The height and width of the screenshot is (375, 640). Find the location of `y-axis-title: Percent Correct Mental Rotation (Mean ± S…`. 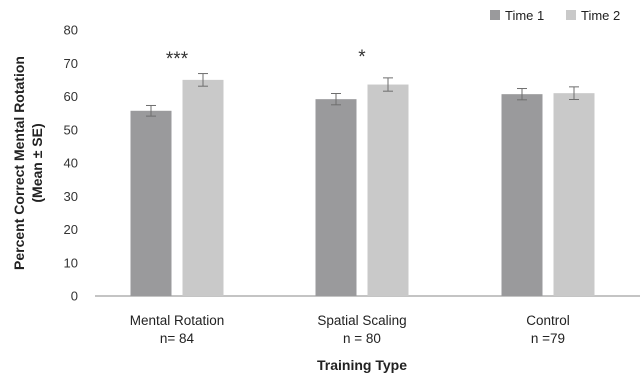

y-axis-title: Percent Correct Mental Rotation (Mean ± S… is located at coordinates (28, 163).